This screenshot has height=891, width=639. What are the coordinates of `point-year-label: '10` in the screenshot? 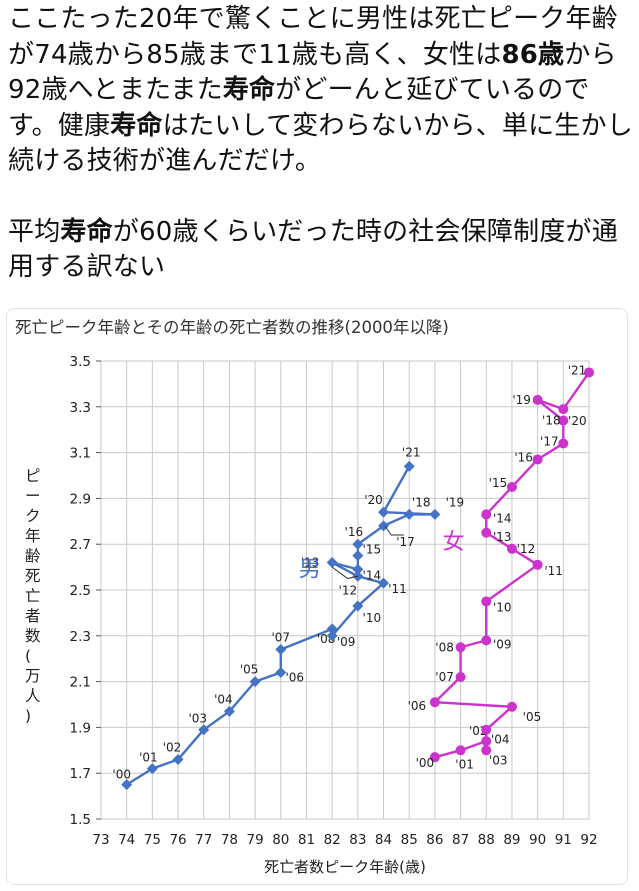 It's located at (502, 607).